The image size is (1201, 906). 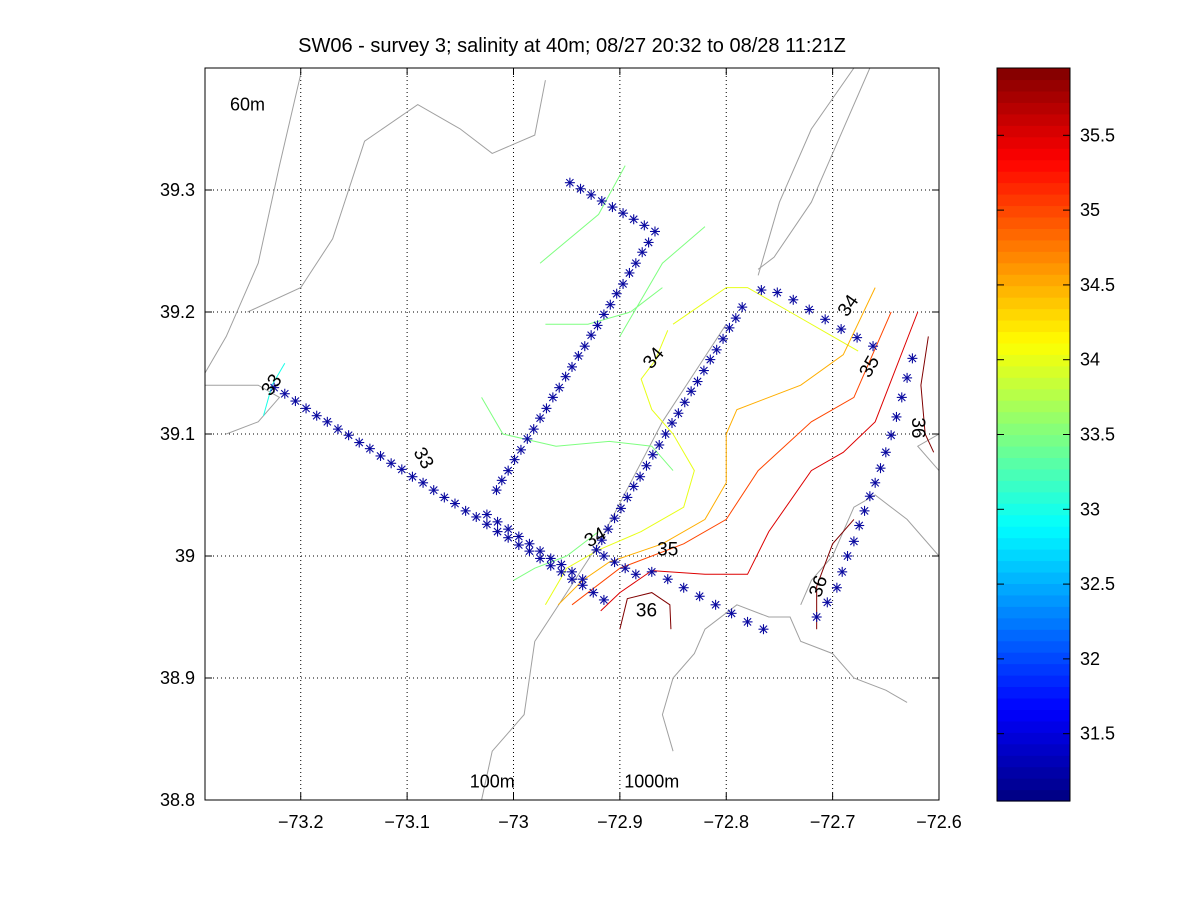 What do you see at coordinates (917, 427) in the screenshot?
I see `contour-label: 36` at bounding box center [917, 427].